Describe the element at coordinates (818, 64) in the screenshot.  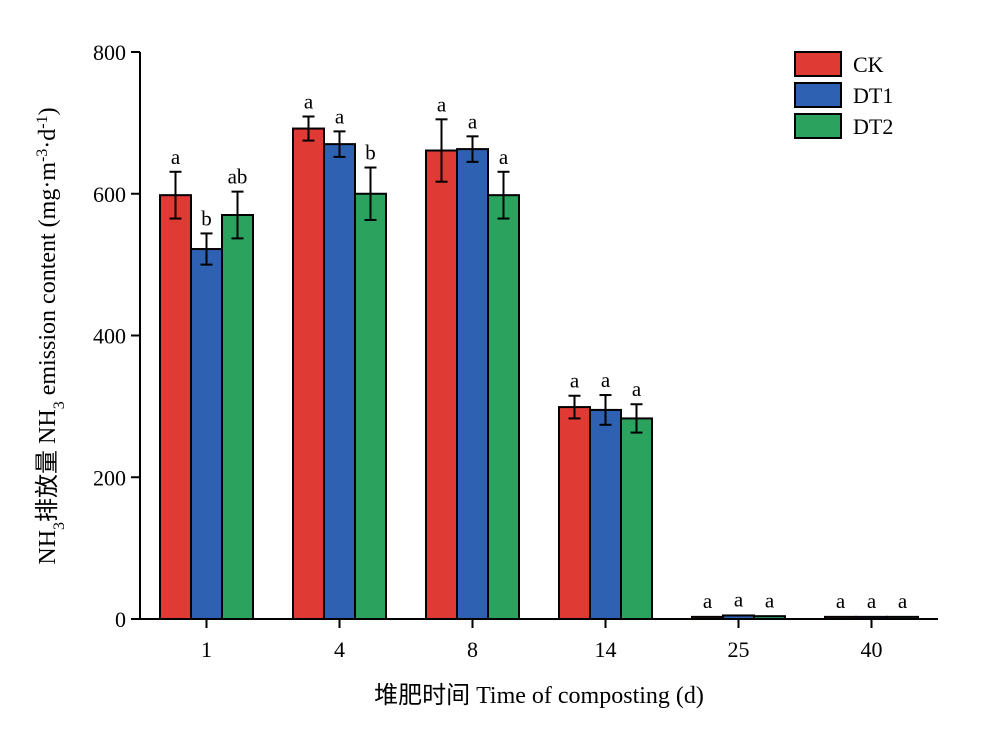
I see `legend-swatch-ck` at that location.